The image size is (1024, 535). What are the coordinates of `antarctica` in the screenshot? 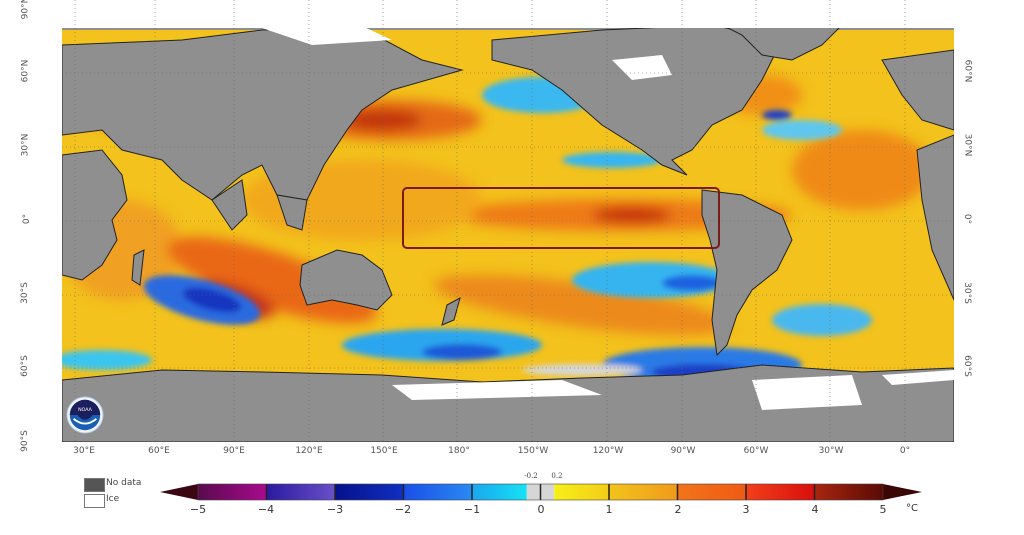 It's located at (508, 403).